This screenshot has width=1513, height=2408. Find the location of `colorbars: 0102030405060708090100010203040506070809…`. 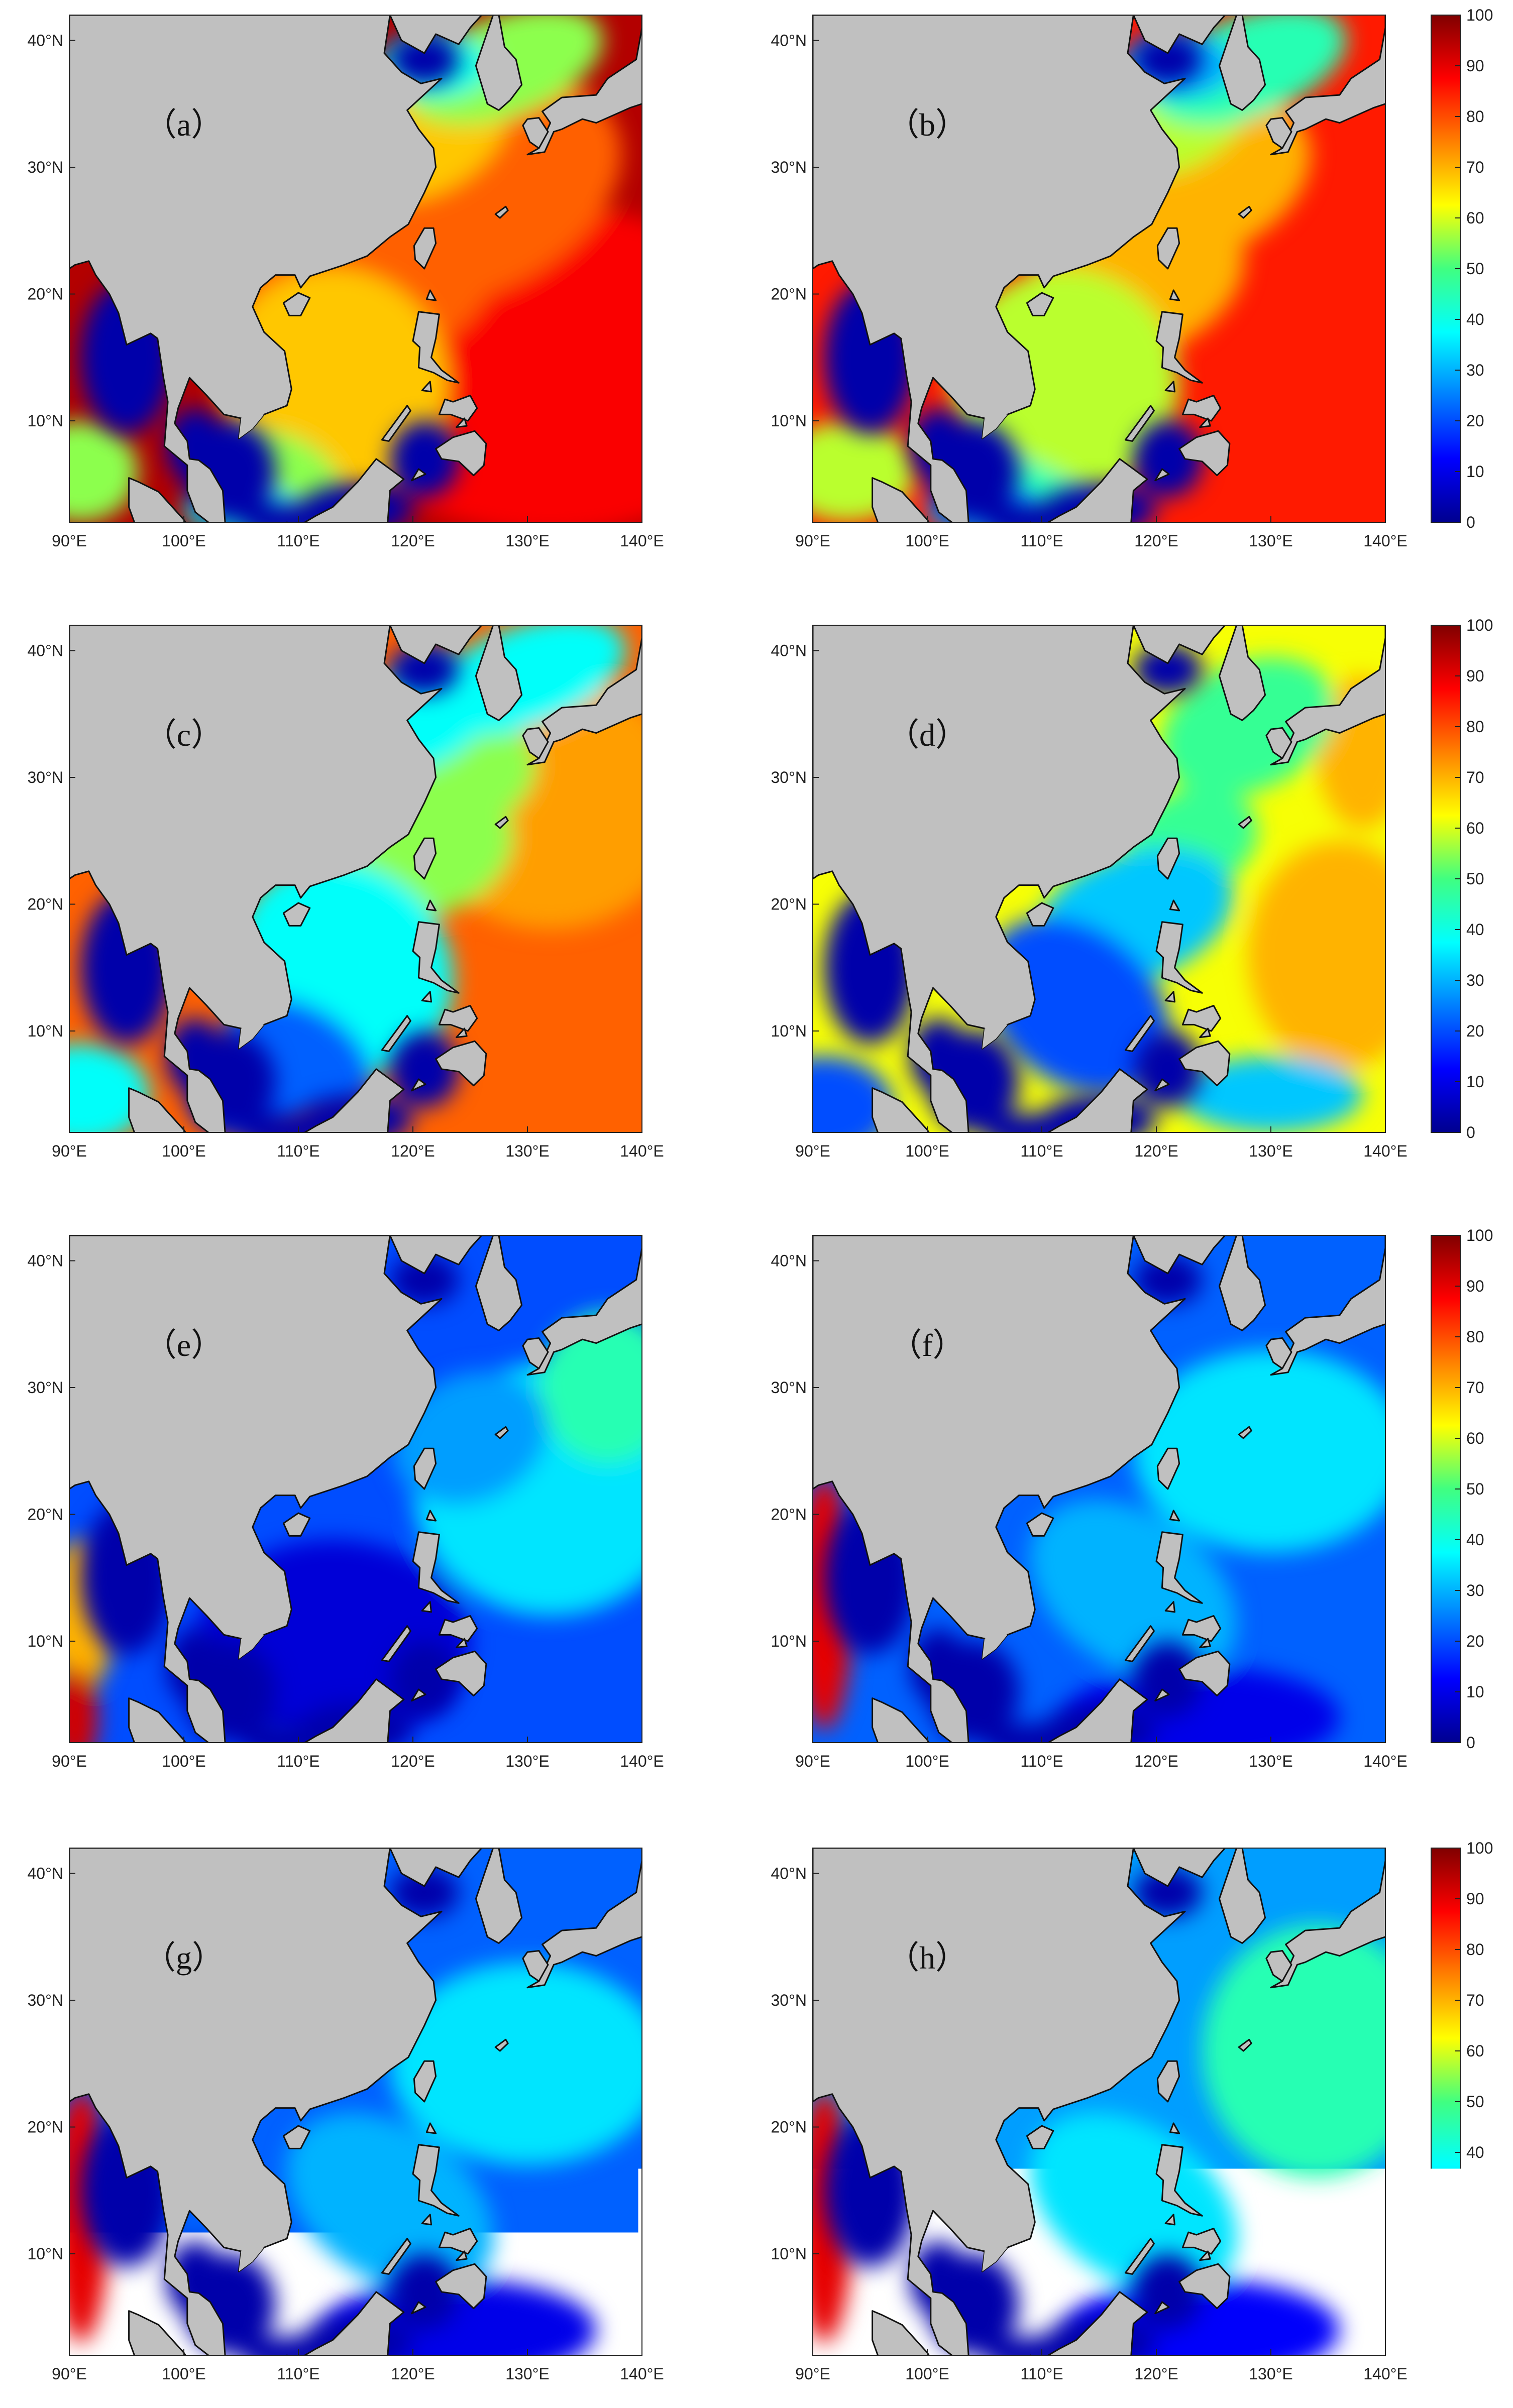

colorbars: 0102030405060708090100010203040506070809… is located at coordinates (1462, 1185).